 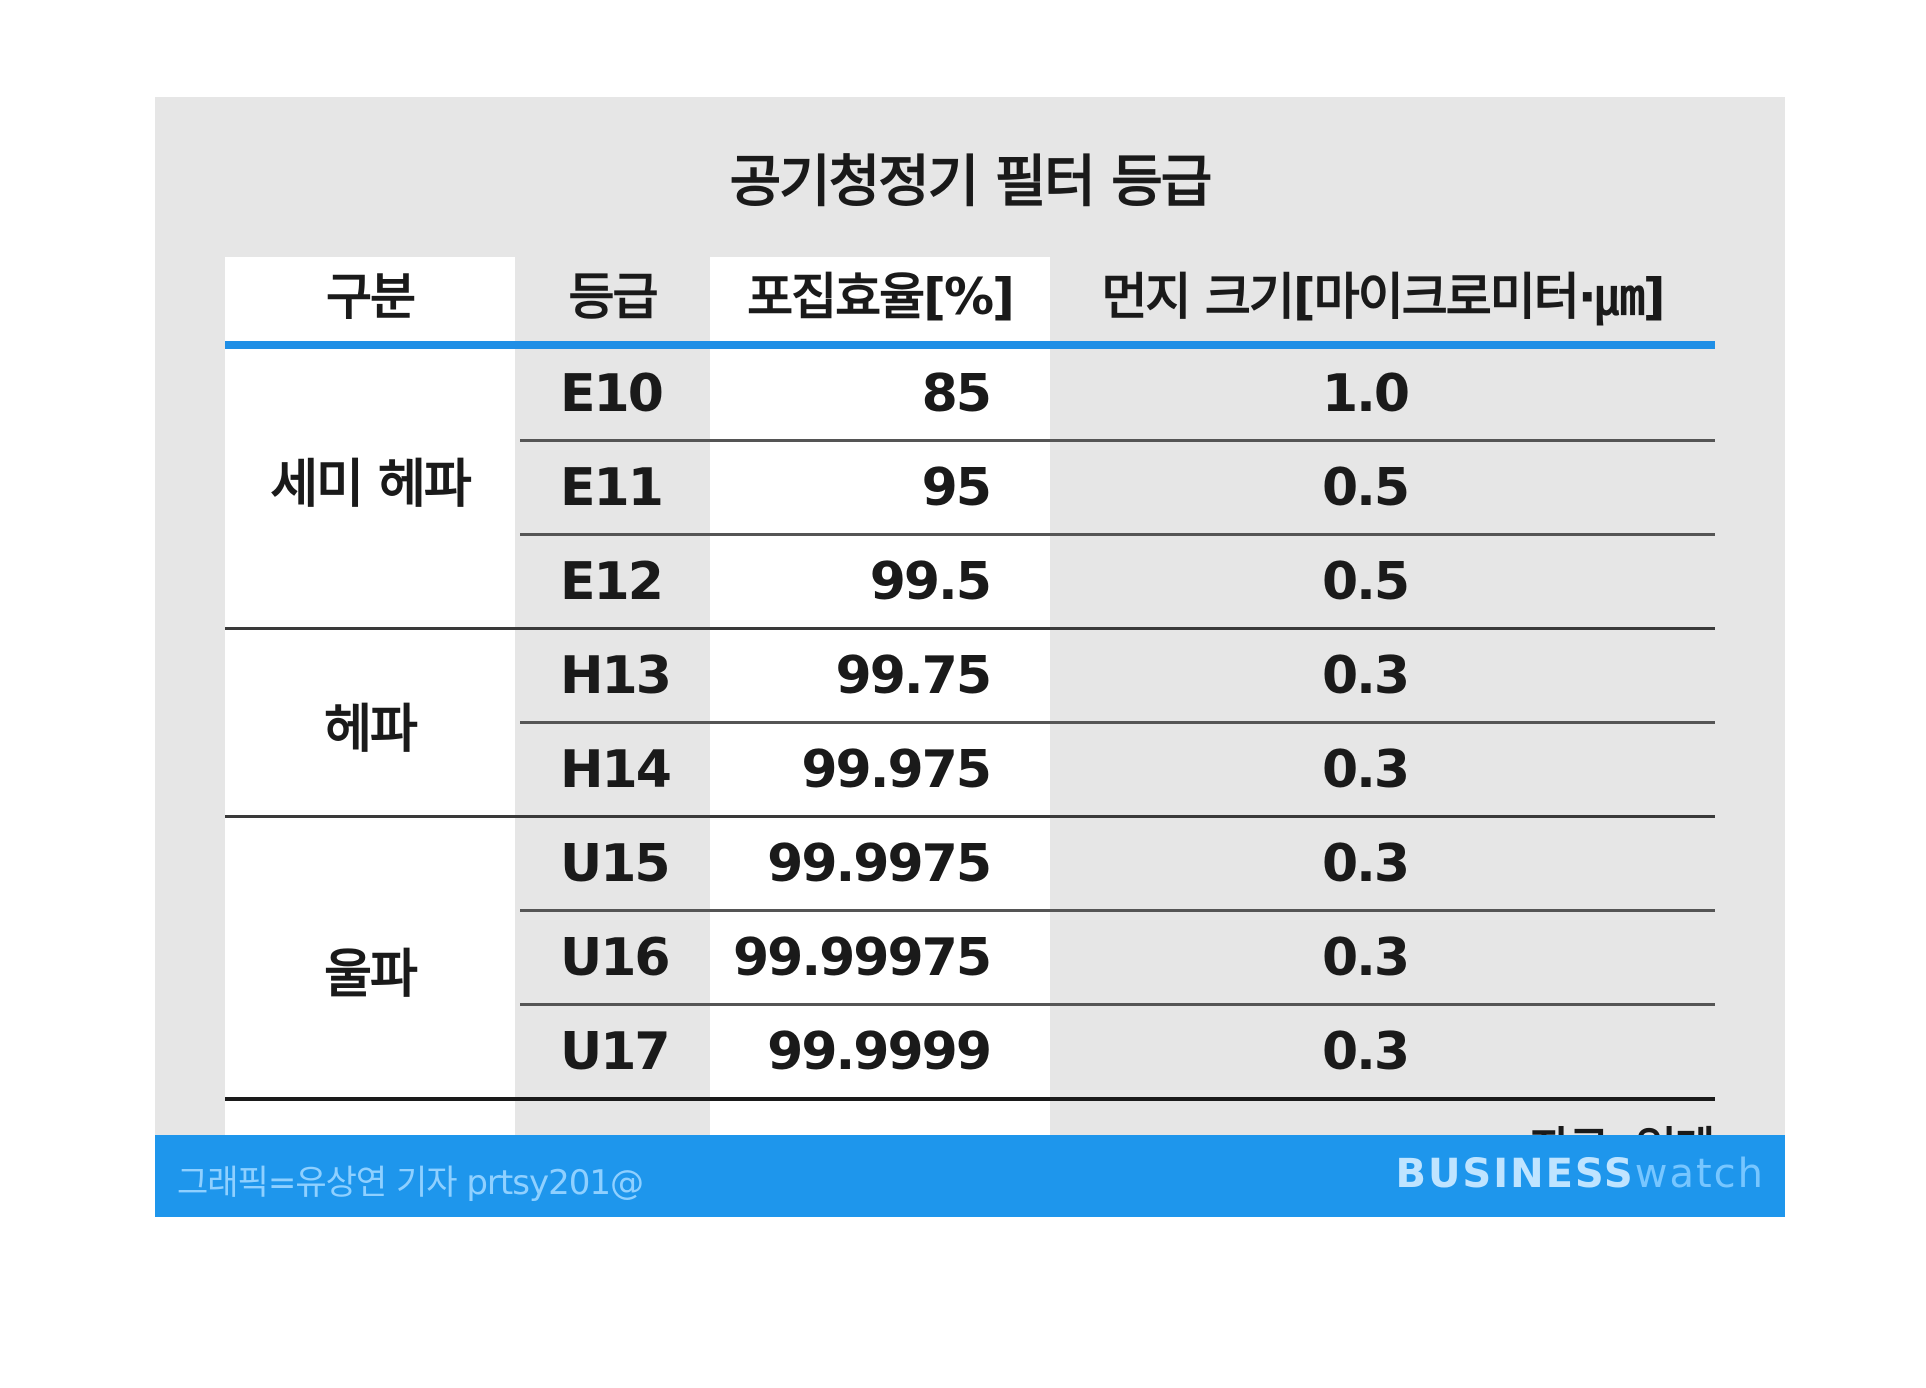 I want to click on efficiency-cell: 99.75, so click(x=913, y=676).